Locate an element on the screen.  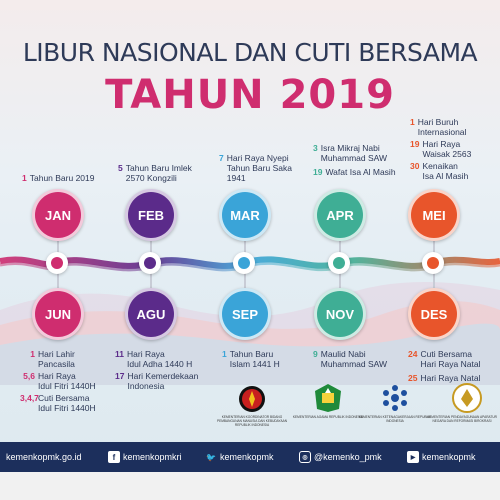
twitter-link: 🐦 kemenkopmk is located at coordinates (240, 457).